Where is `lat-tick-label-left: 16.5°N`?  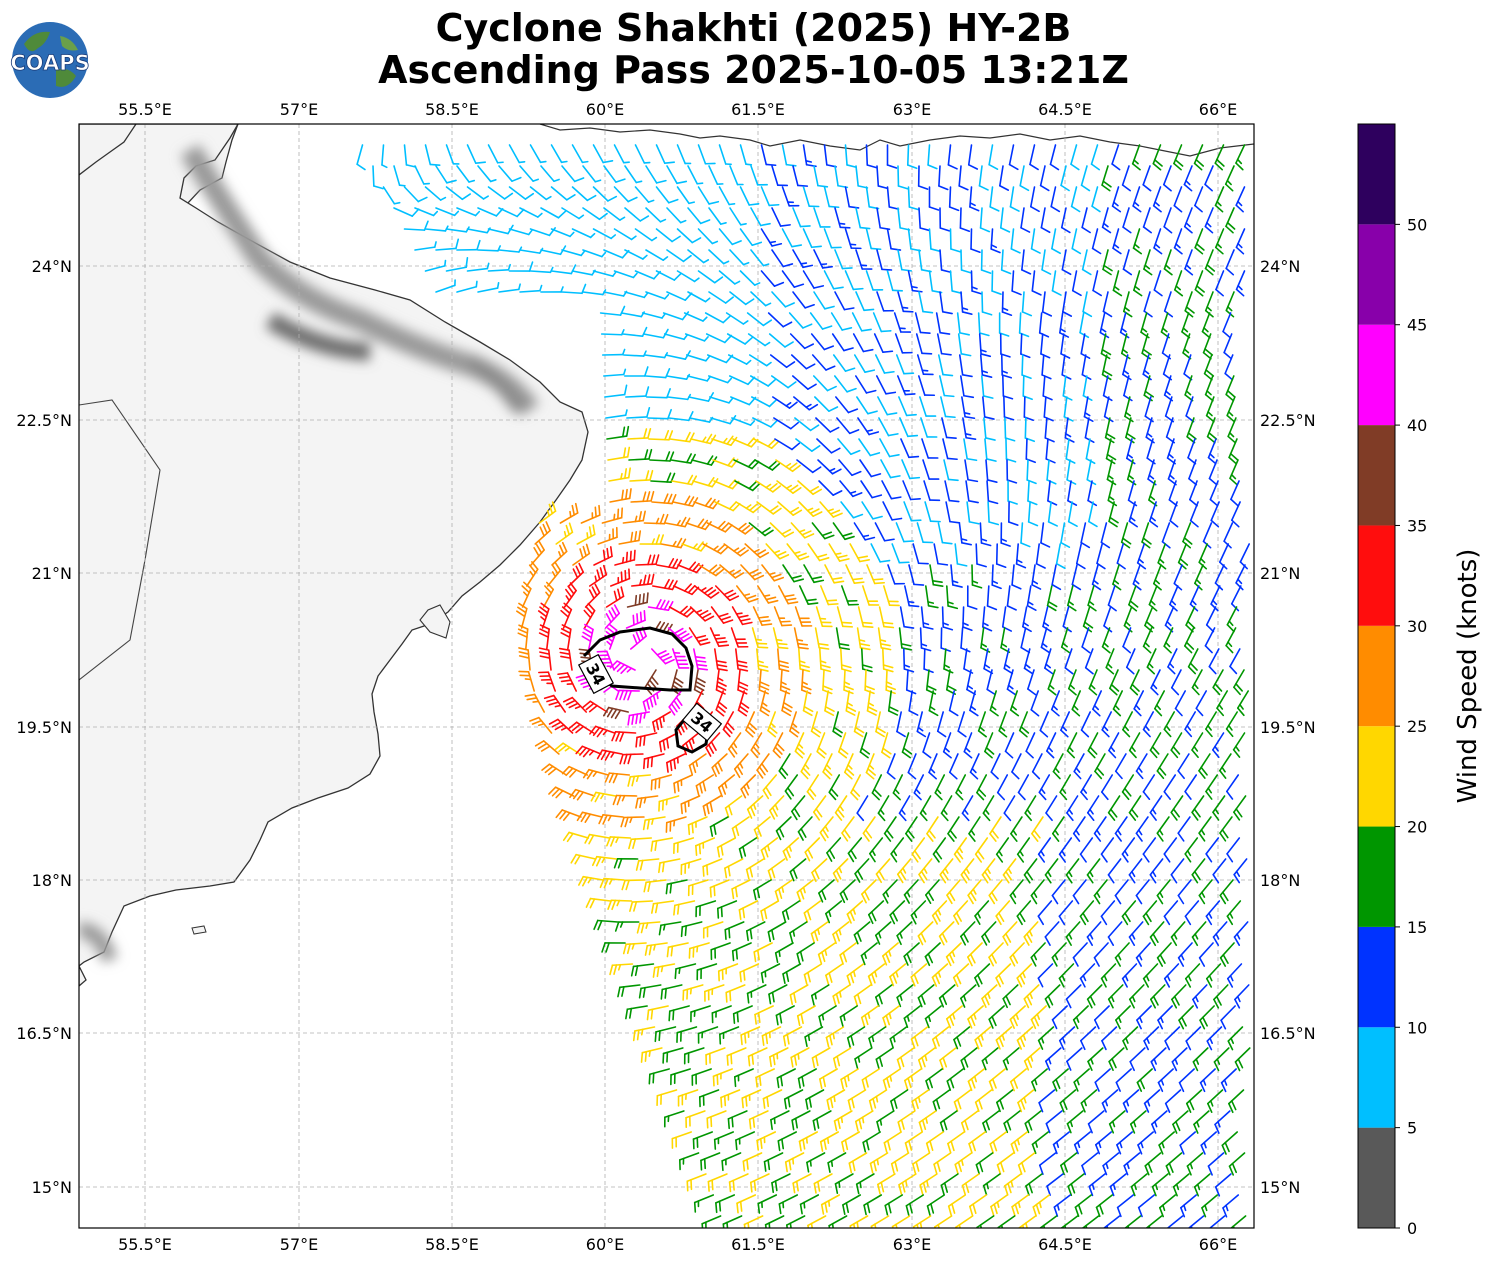
lat-tick-label-left: 16.5°N is located at coordinates (44, 1033).